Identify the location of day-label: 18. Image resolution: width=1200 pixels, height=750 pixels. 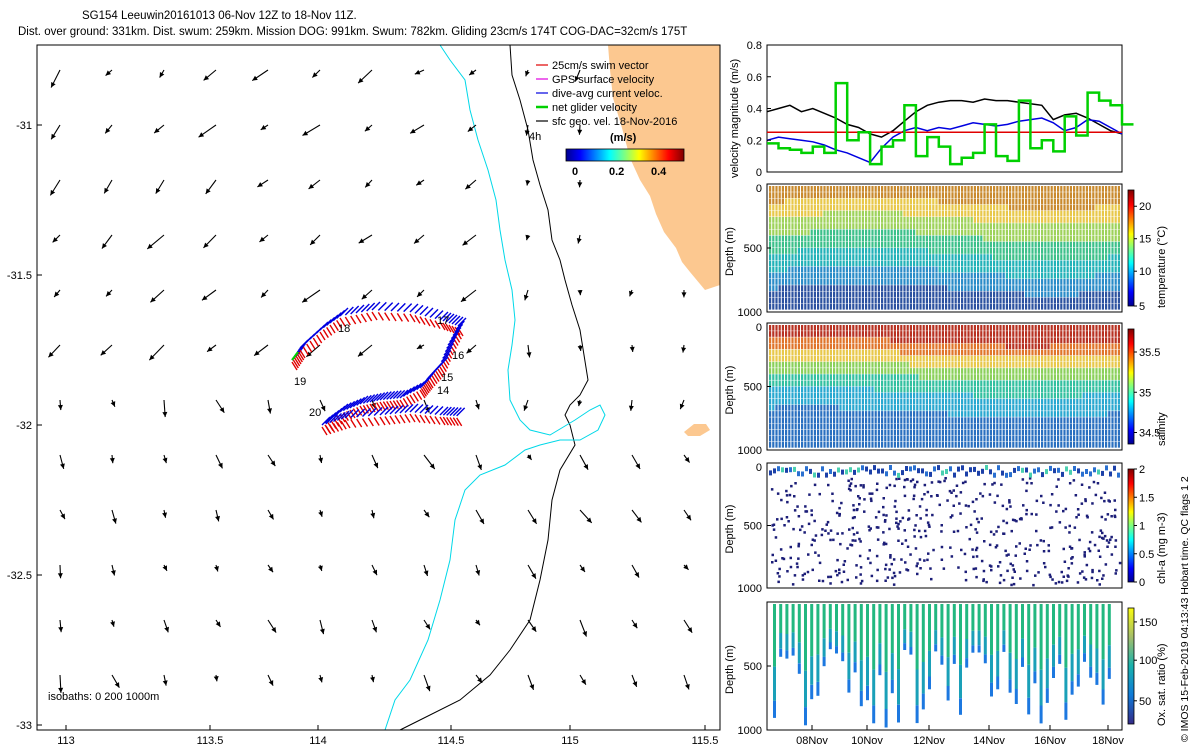
(344, 329).